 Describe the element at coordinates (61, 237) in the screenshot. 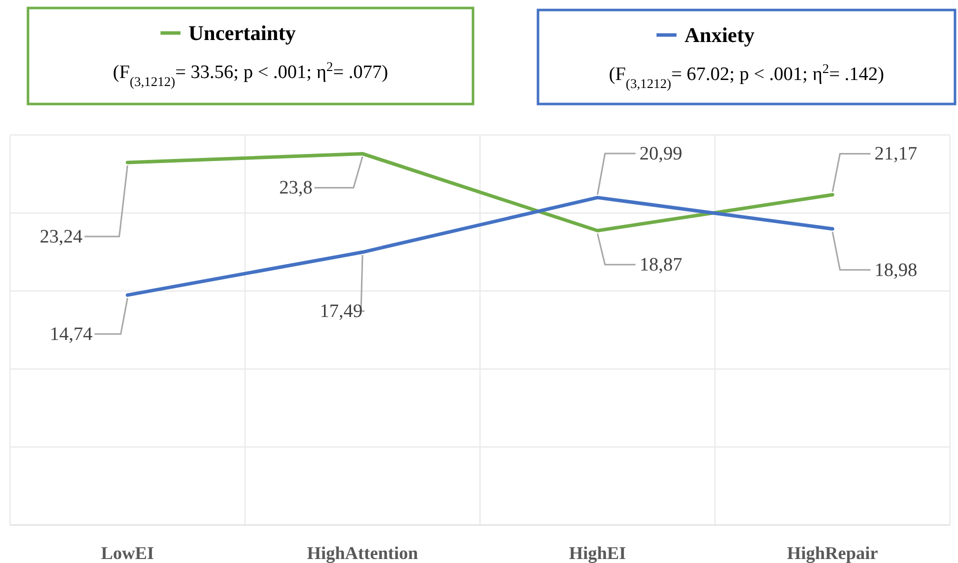

I see `data-label: 23,24` at that location.